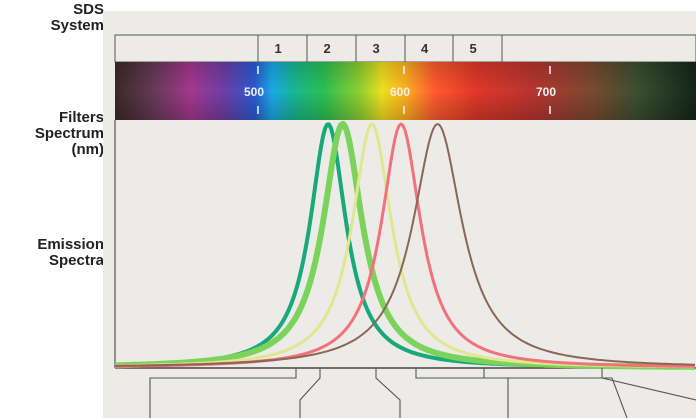 The width and height of the screenshot is (696, 418). What do you see at coordinates (425, 48) in the screenshot?
I see `filter-number-4: 4` at bounding box center [425, 48].